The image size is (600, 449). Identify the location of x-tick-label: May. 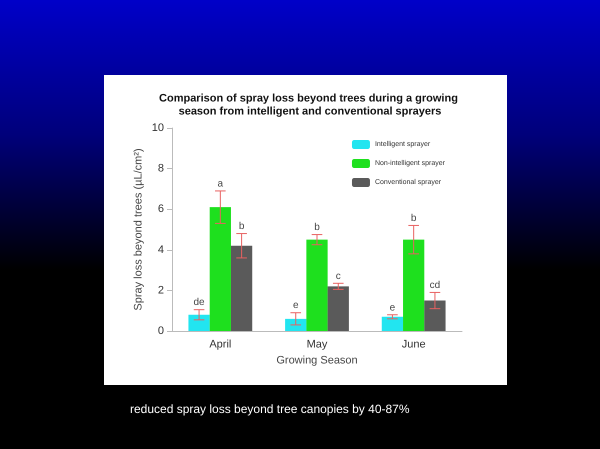
(317, 344).